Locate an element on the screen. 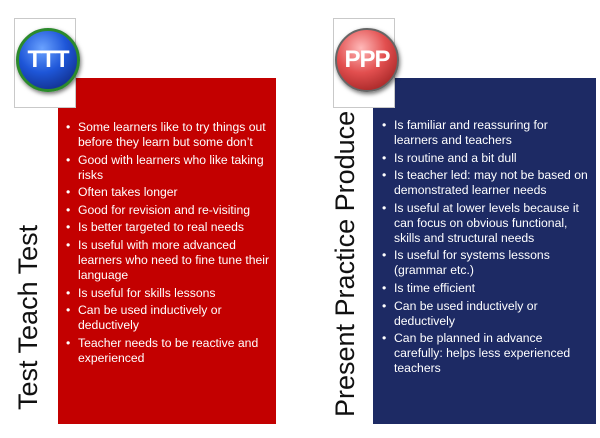  ppp-bullet: Can be used inductively or deductively is located at coordinates (488, 314).